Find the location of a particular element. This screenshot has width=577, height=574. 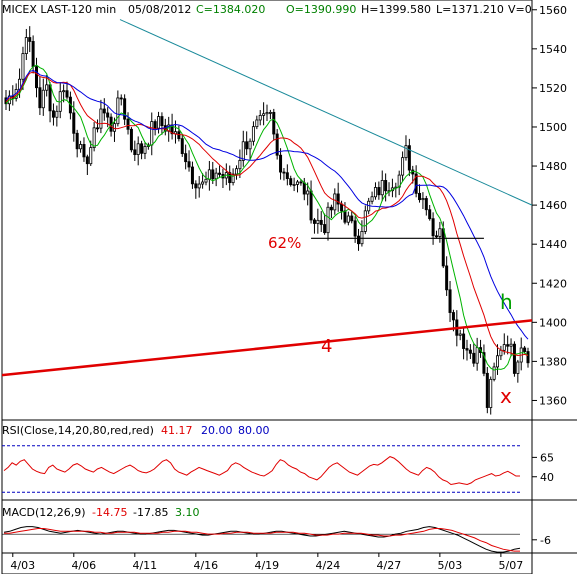

price-tick-label: 1420 is located at coordinates (553, 283).